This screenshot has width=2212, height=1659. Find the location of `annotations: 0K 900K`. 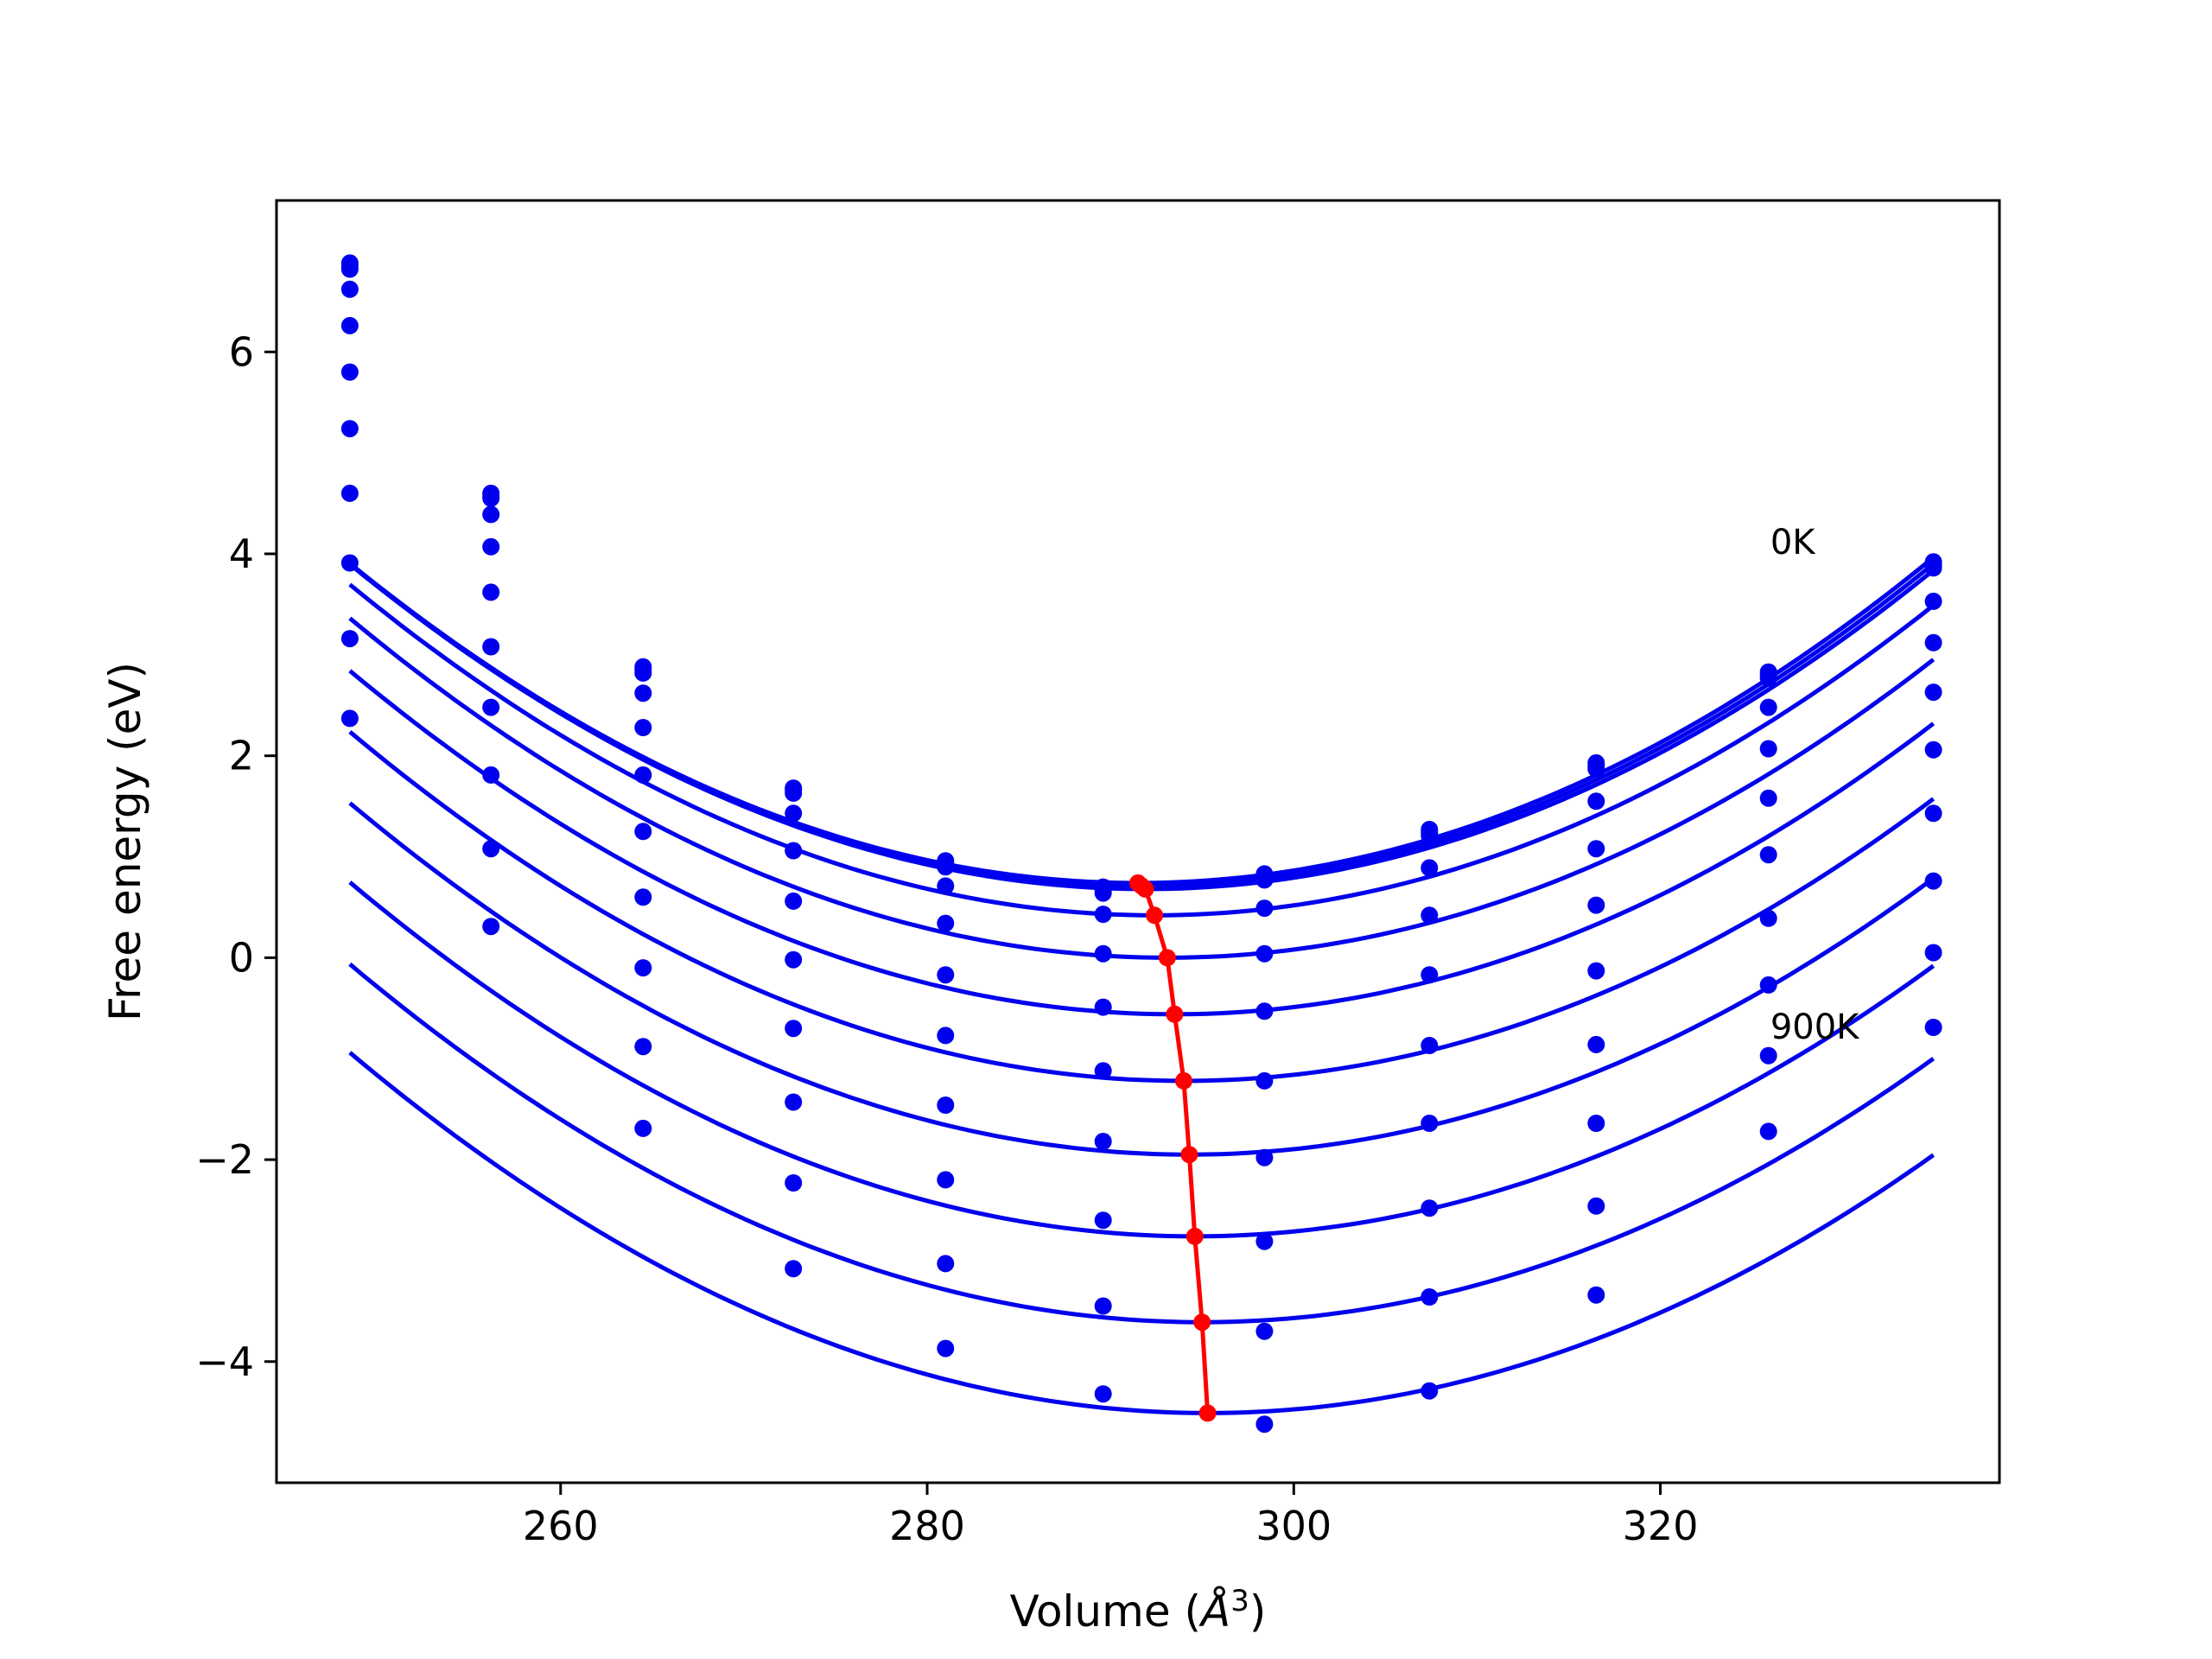

annotations: 0K 900K is located at coordinates (1815, 785).